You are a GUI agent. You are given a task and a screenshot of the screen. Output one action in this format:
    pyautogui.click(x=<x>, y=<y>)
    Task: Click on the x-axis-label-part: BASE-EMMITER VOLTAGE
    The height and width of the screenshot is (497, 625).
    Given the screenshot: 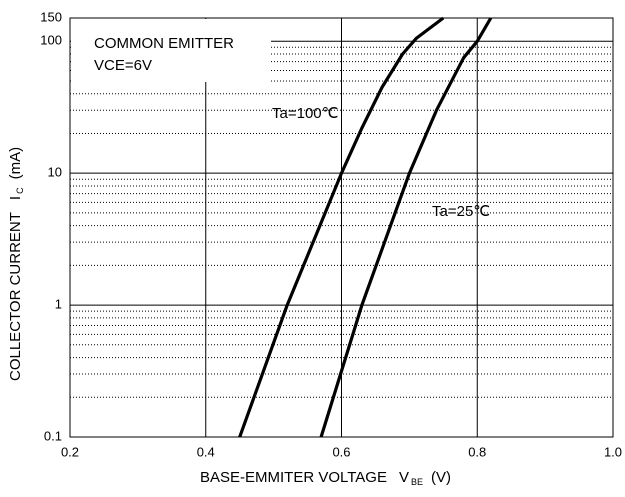 What is the action you would take?
    pyautogui.click(x=293, y=477)
    